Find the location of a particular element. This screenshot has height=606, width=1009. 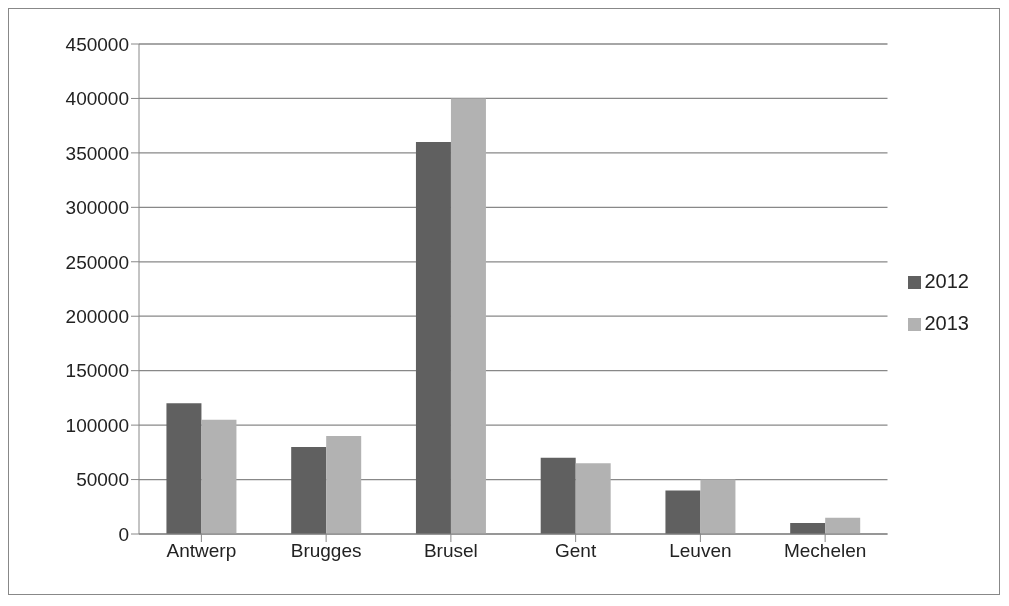

y-tick-label: 200000 is located at coordinates (97, 316).